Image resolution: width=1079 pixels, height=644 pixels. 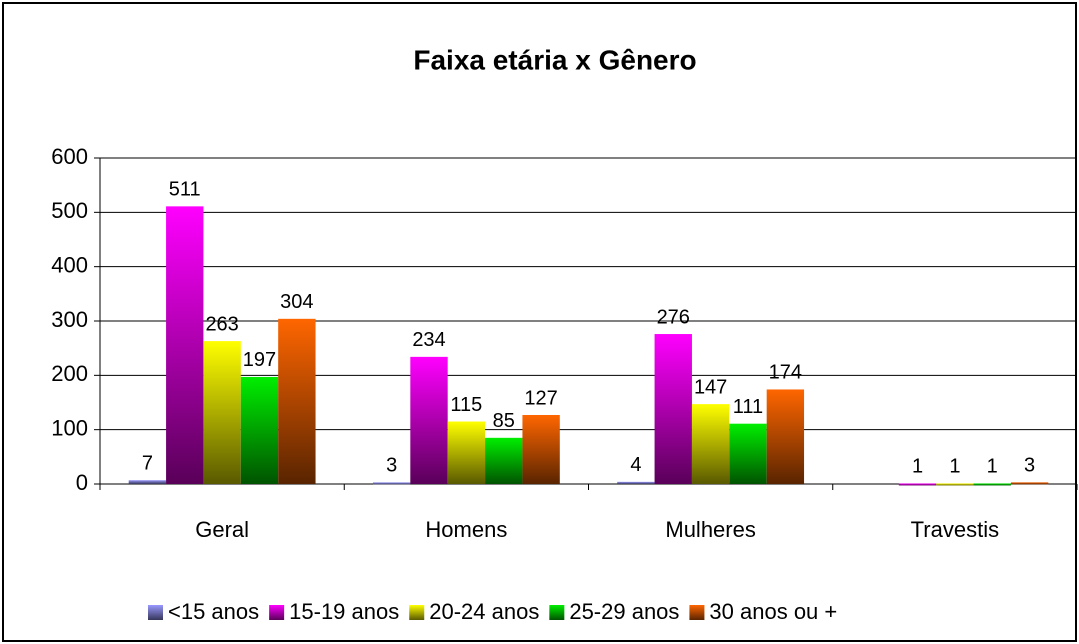 I want to click on value-label: 85, so click(x=504, y=421).